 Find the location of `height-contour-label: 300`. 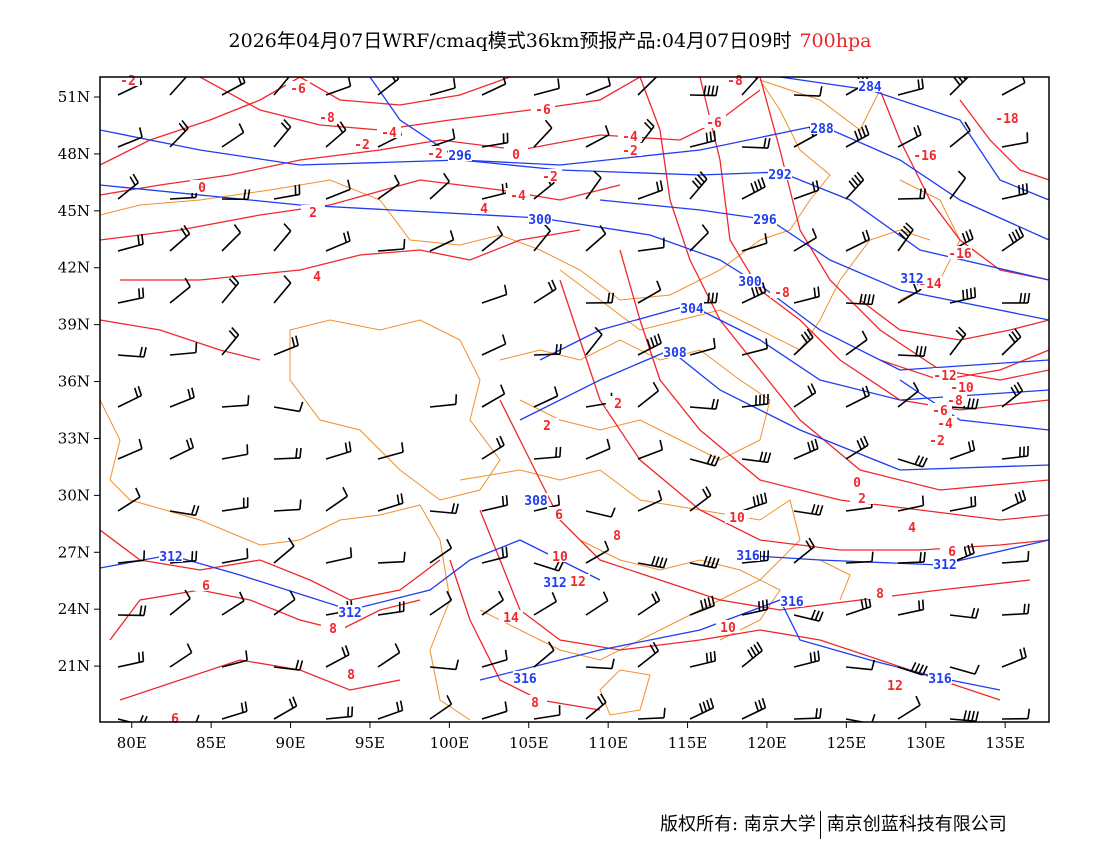

height-contour-label: 300 is located at coordinates (540, 220).